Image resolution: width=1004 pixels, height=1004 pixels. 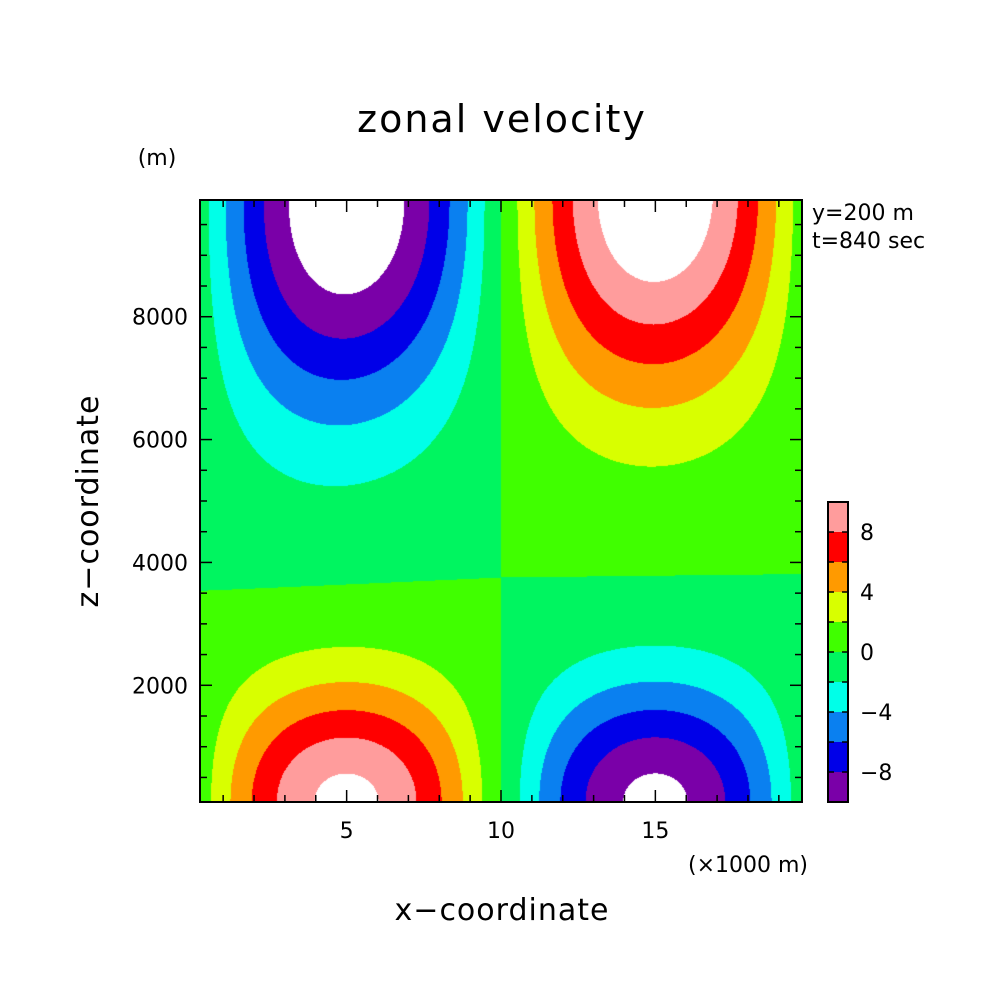 I want to click on colorbar-labels: −8 −4 0 4 8, so click(x=876, y=653).